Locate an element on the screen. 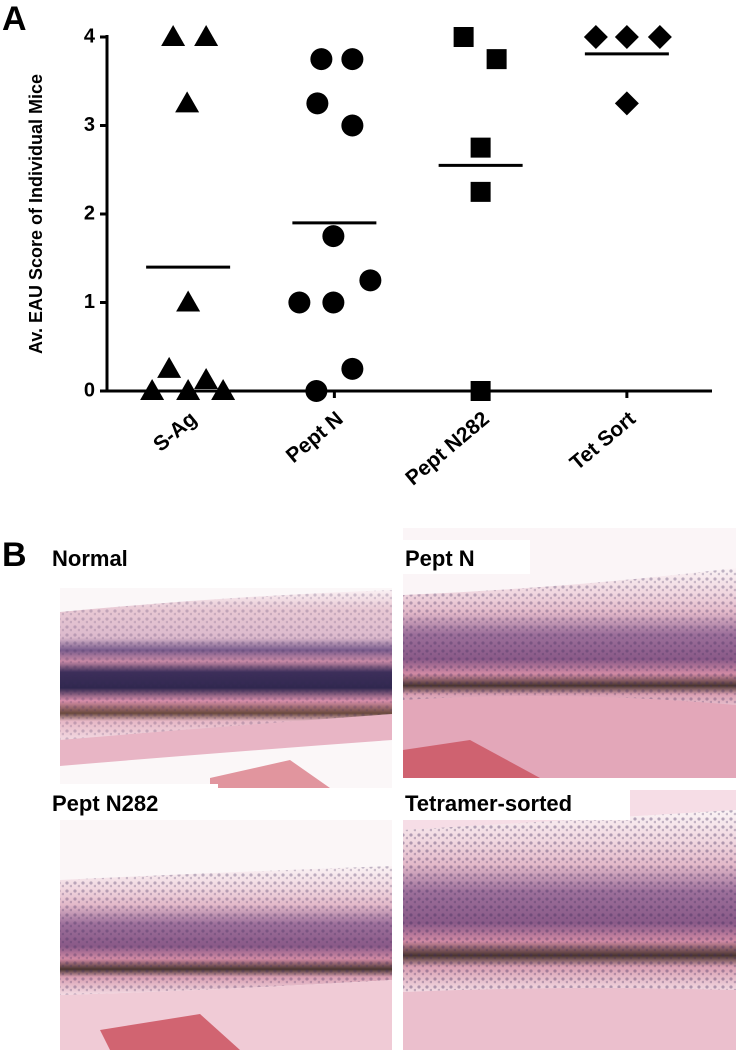  x-tick-label: Tet Sort is located at coordinates (603, 441).